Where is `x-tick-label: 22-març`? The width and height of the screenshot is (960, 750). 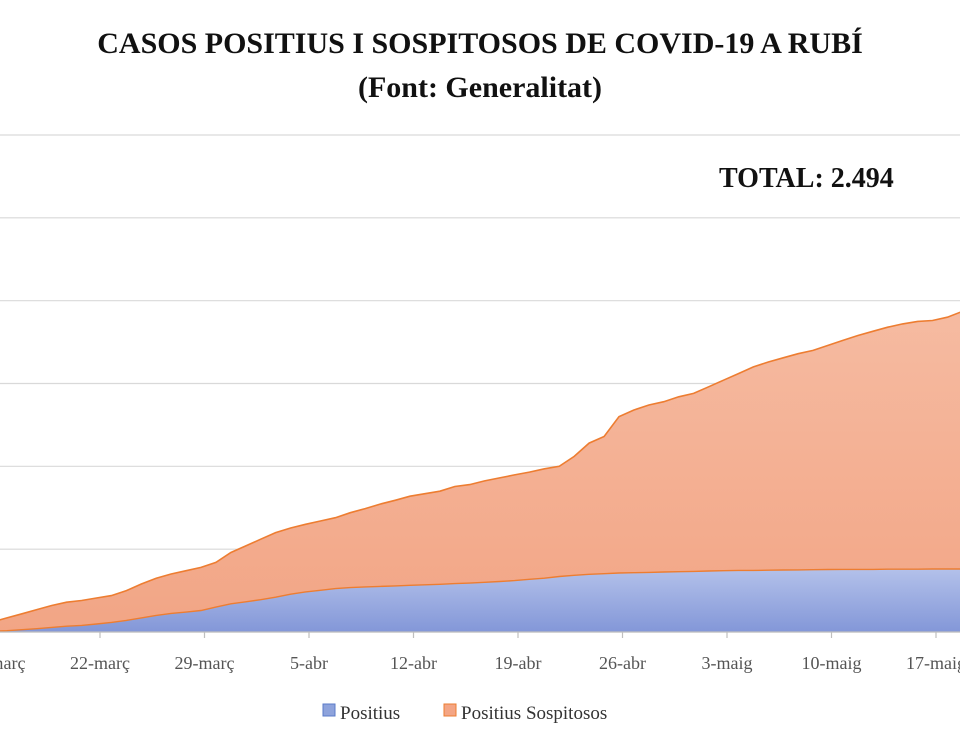 x-tick-label: 22-març is located at coordinates (100, 663).